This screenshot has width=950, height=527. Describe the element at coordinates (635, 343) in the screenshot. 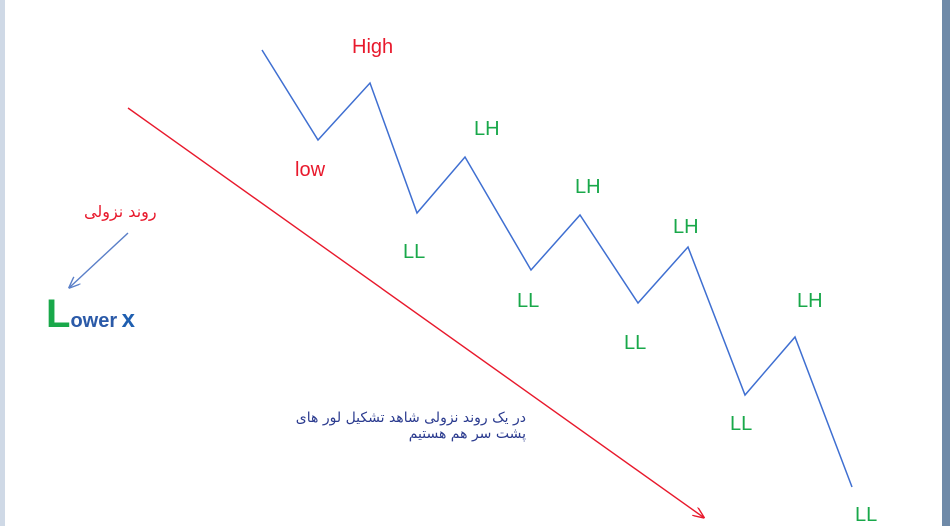

I see `label-ll-3: LL` at that location.